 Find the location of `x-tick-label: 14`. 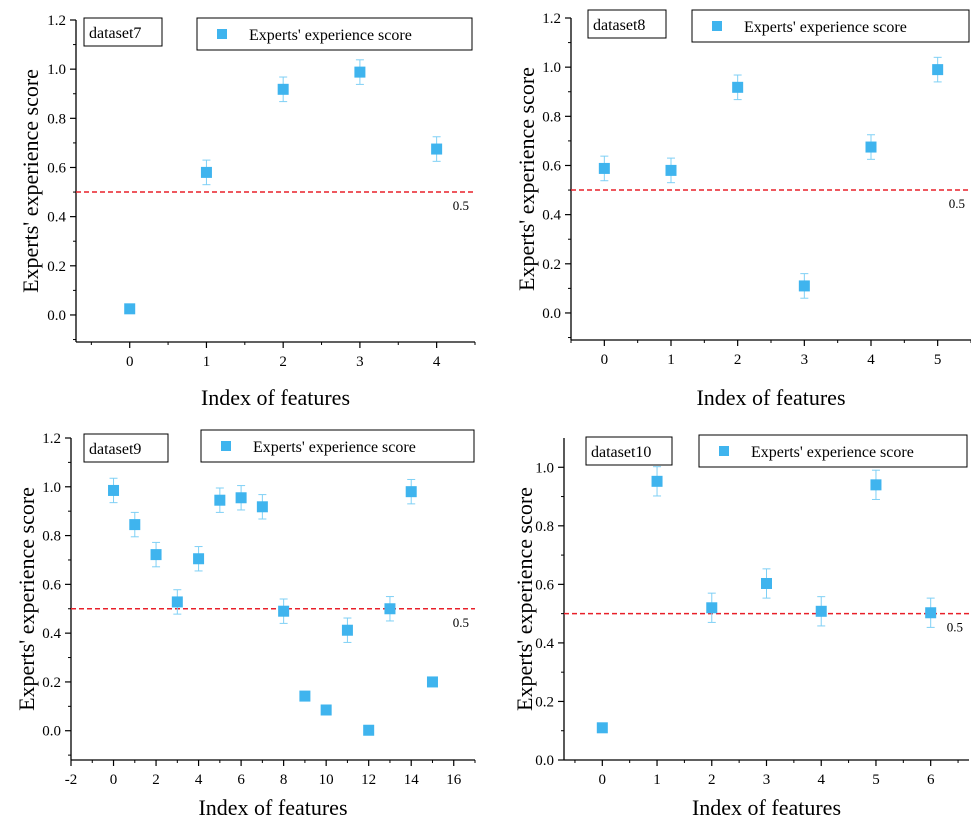

x-tick-label: 14 is located at coordinates (412, 780).